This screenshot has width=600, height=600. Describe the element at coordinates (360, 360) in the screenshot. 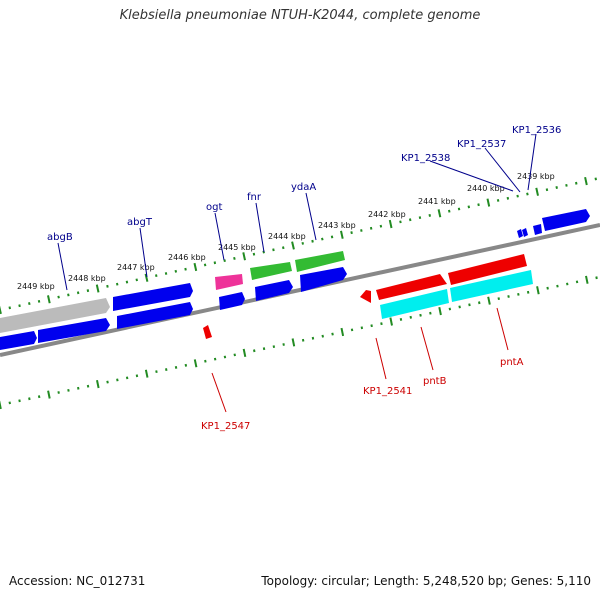

I see `reverse-label-leaders` at that location.